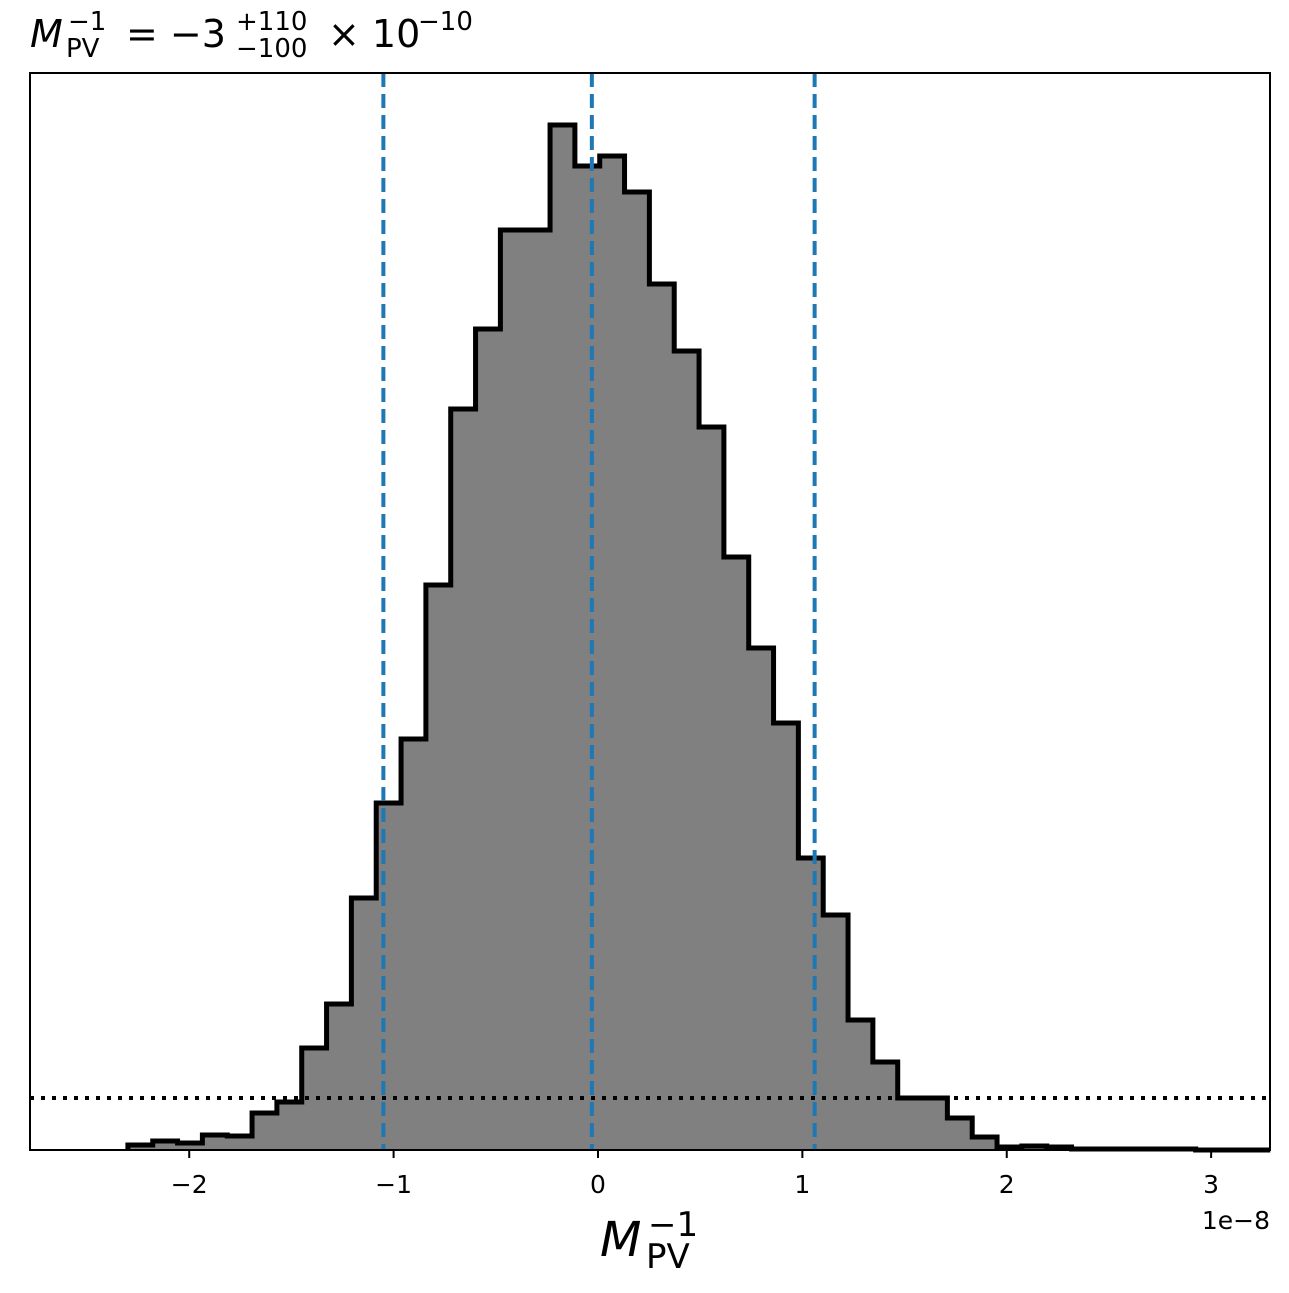 This screenshot has height=1293, width=1289. I want to click on x-tick-label: −1, so click(393, 1184).